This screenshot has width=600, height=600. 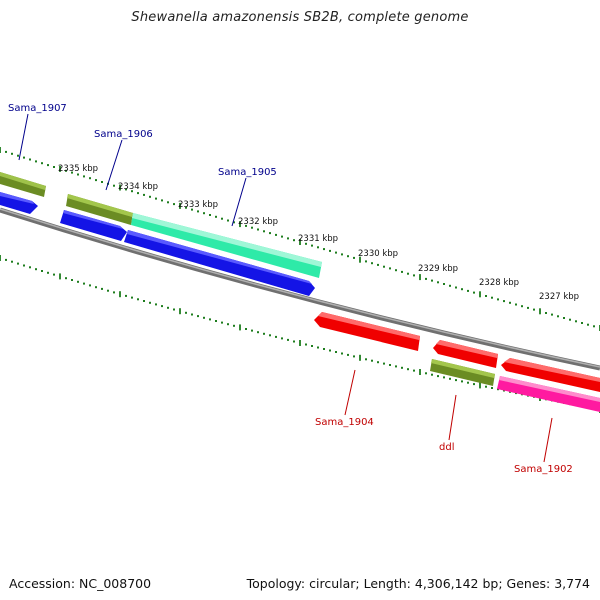 I want to click on scale-label-2330: 2330 kbp, so click(x=378, y=254).